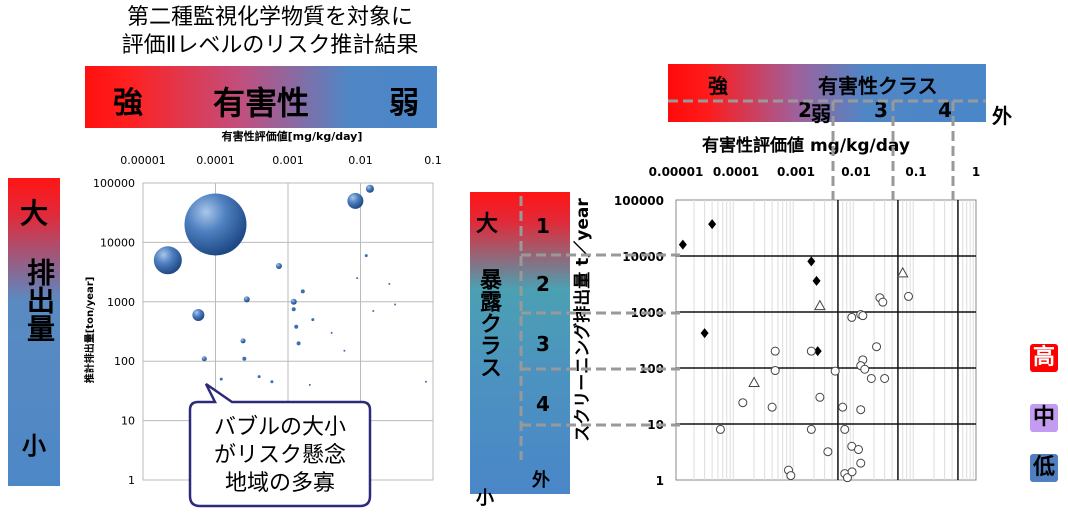 This screenshot has width=1068, height=513. I want to click on hazard-outside-label: 外, so click(1002, 116).